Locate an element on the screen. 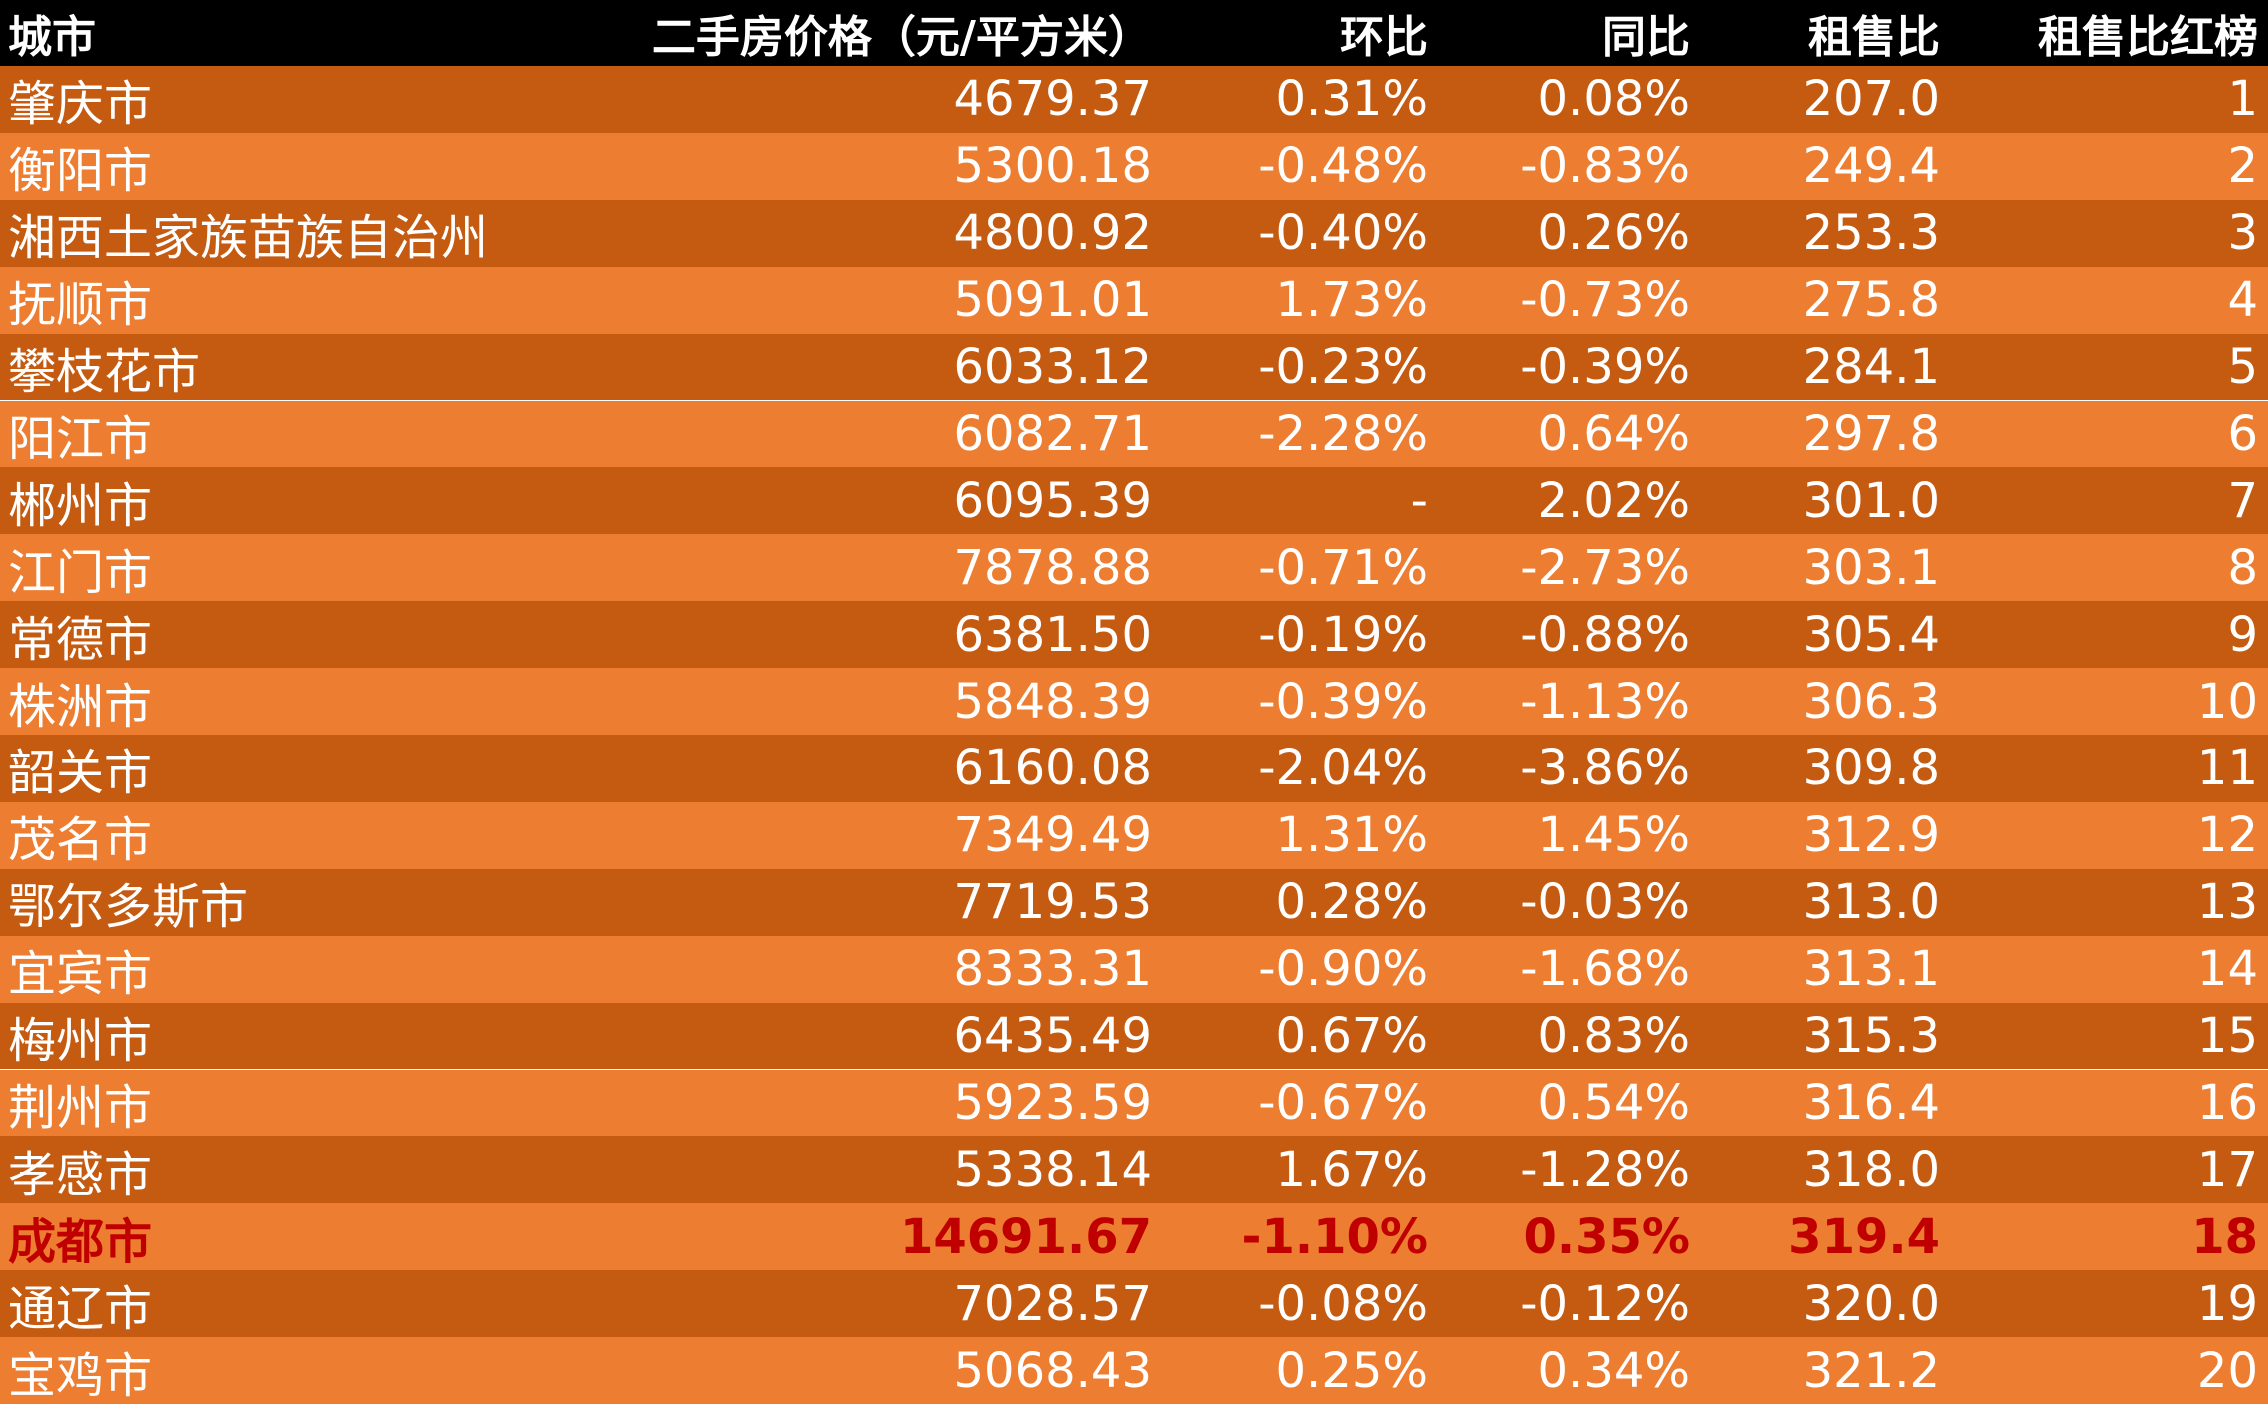  table-row: 常德市 6381.50 -0.19% -0.88% 305.4 9 is located at coordinates (1134, 635).